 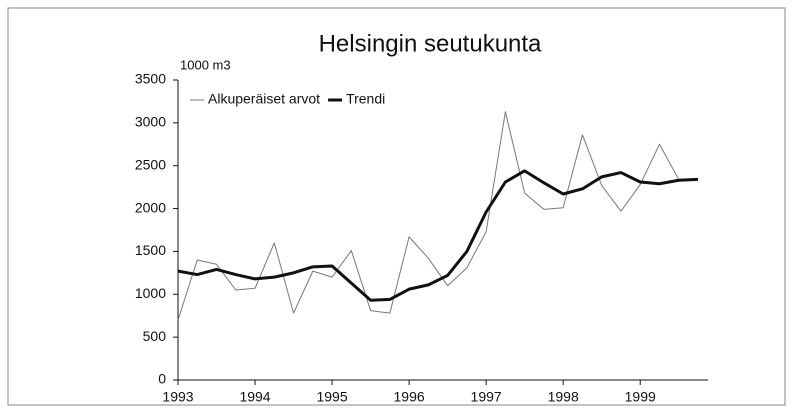 What do you see at coordinates (409, 397) in the screenshot?
I see `x-tick-label: 1996` at bounding box center [409, 397].